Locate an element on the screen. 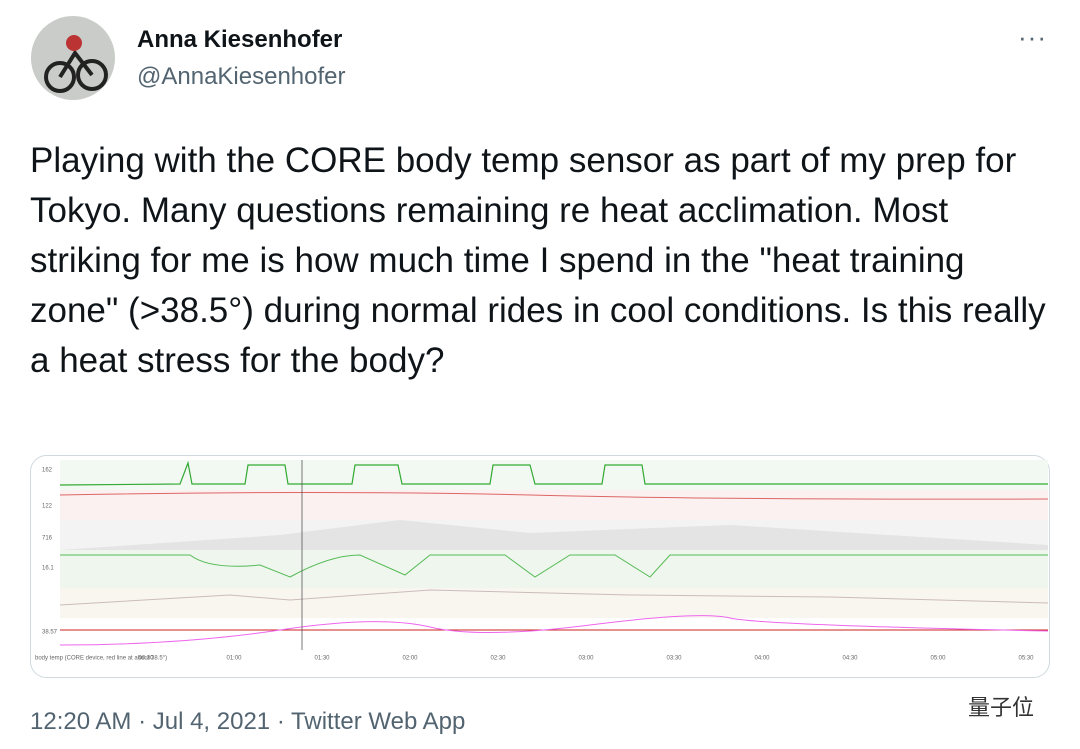 The height and width of the screenshot is (749, 1080). time-label: 01:00 is located at coordinates (234, 659).